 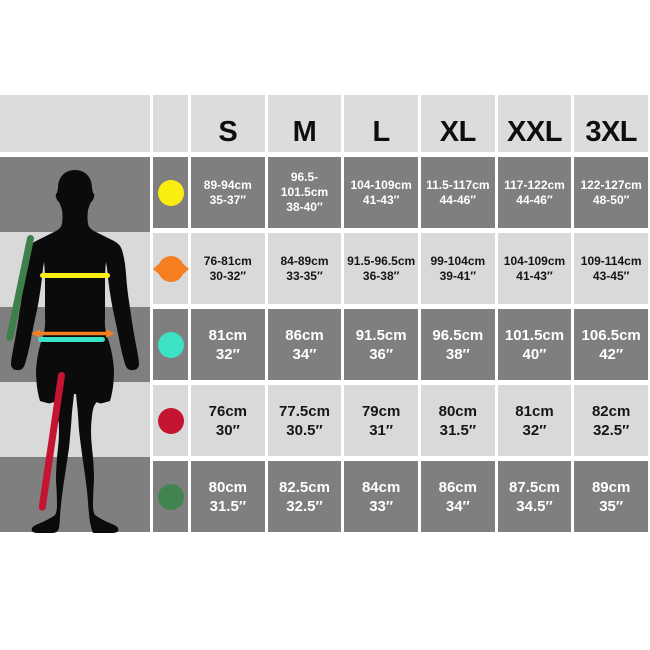 I want to click on cm-value: 91.5-96.5cm, so click(x=381, y=260).